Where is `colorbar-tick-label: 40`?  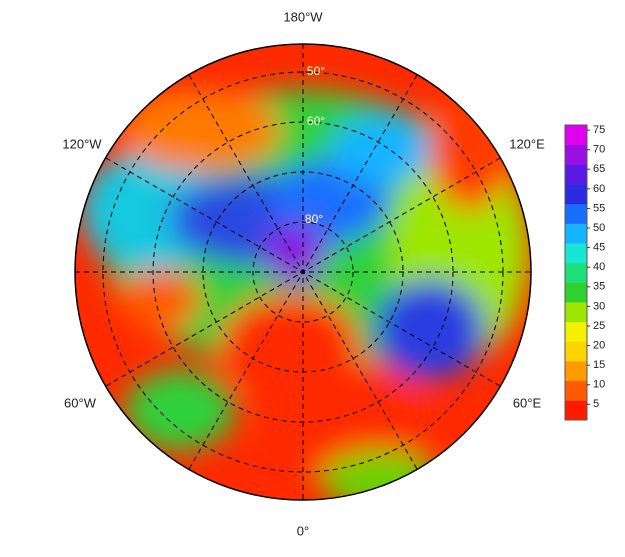 colorbar-tick-label: 40 is located at coordinates (599, 267).